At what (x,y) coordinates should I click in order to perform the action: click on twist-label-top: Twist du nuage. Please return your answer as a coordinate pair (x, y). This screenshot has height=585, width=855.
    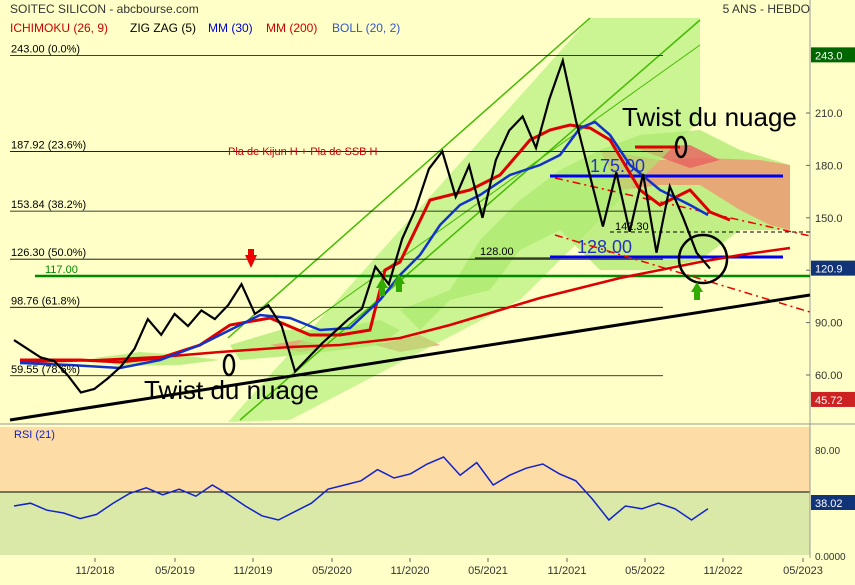
    Looking at the image, I should click on (709, 117).